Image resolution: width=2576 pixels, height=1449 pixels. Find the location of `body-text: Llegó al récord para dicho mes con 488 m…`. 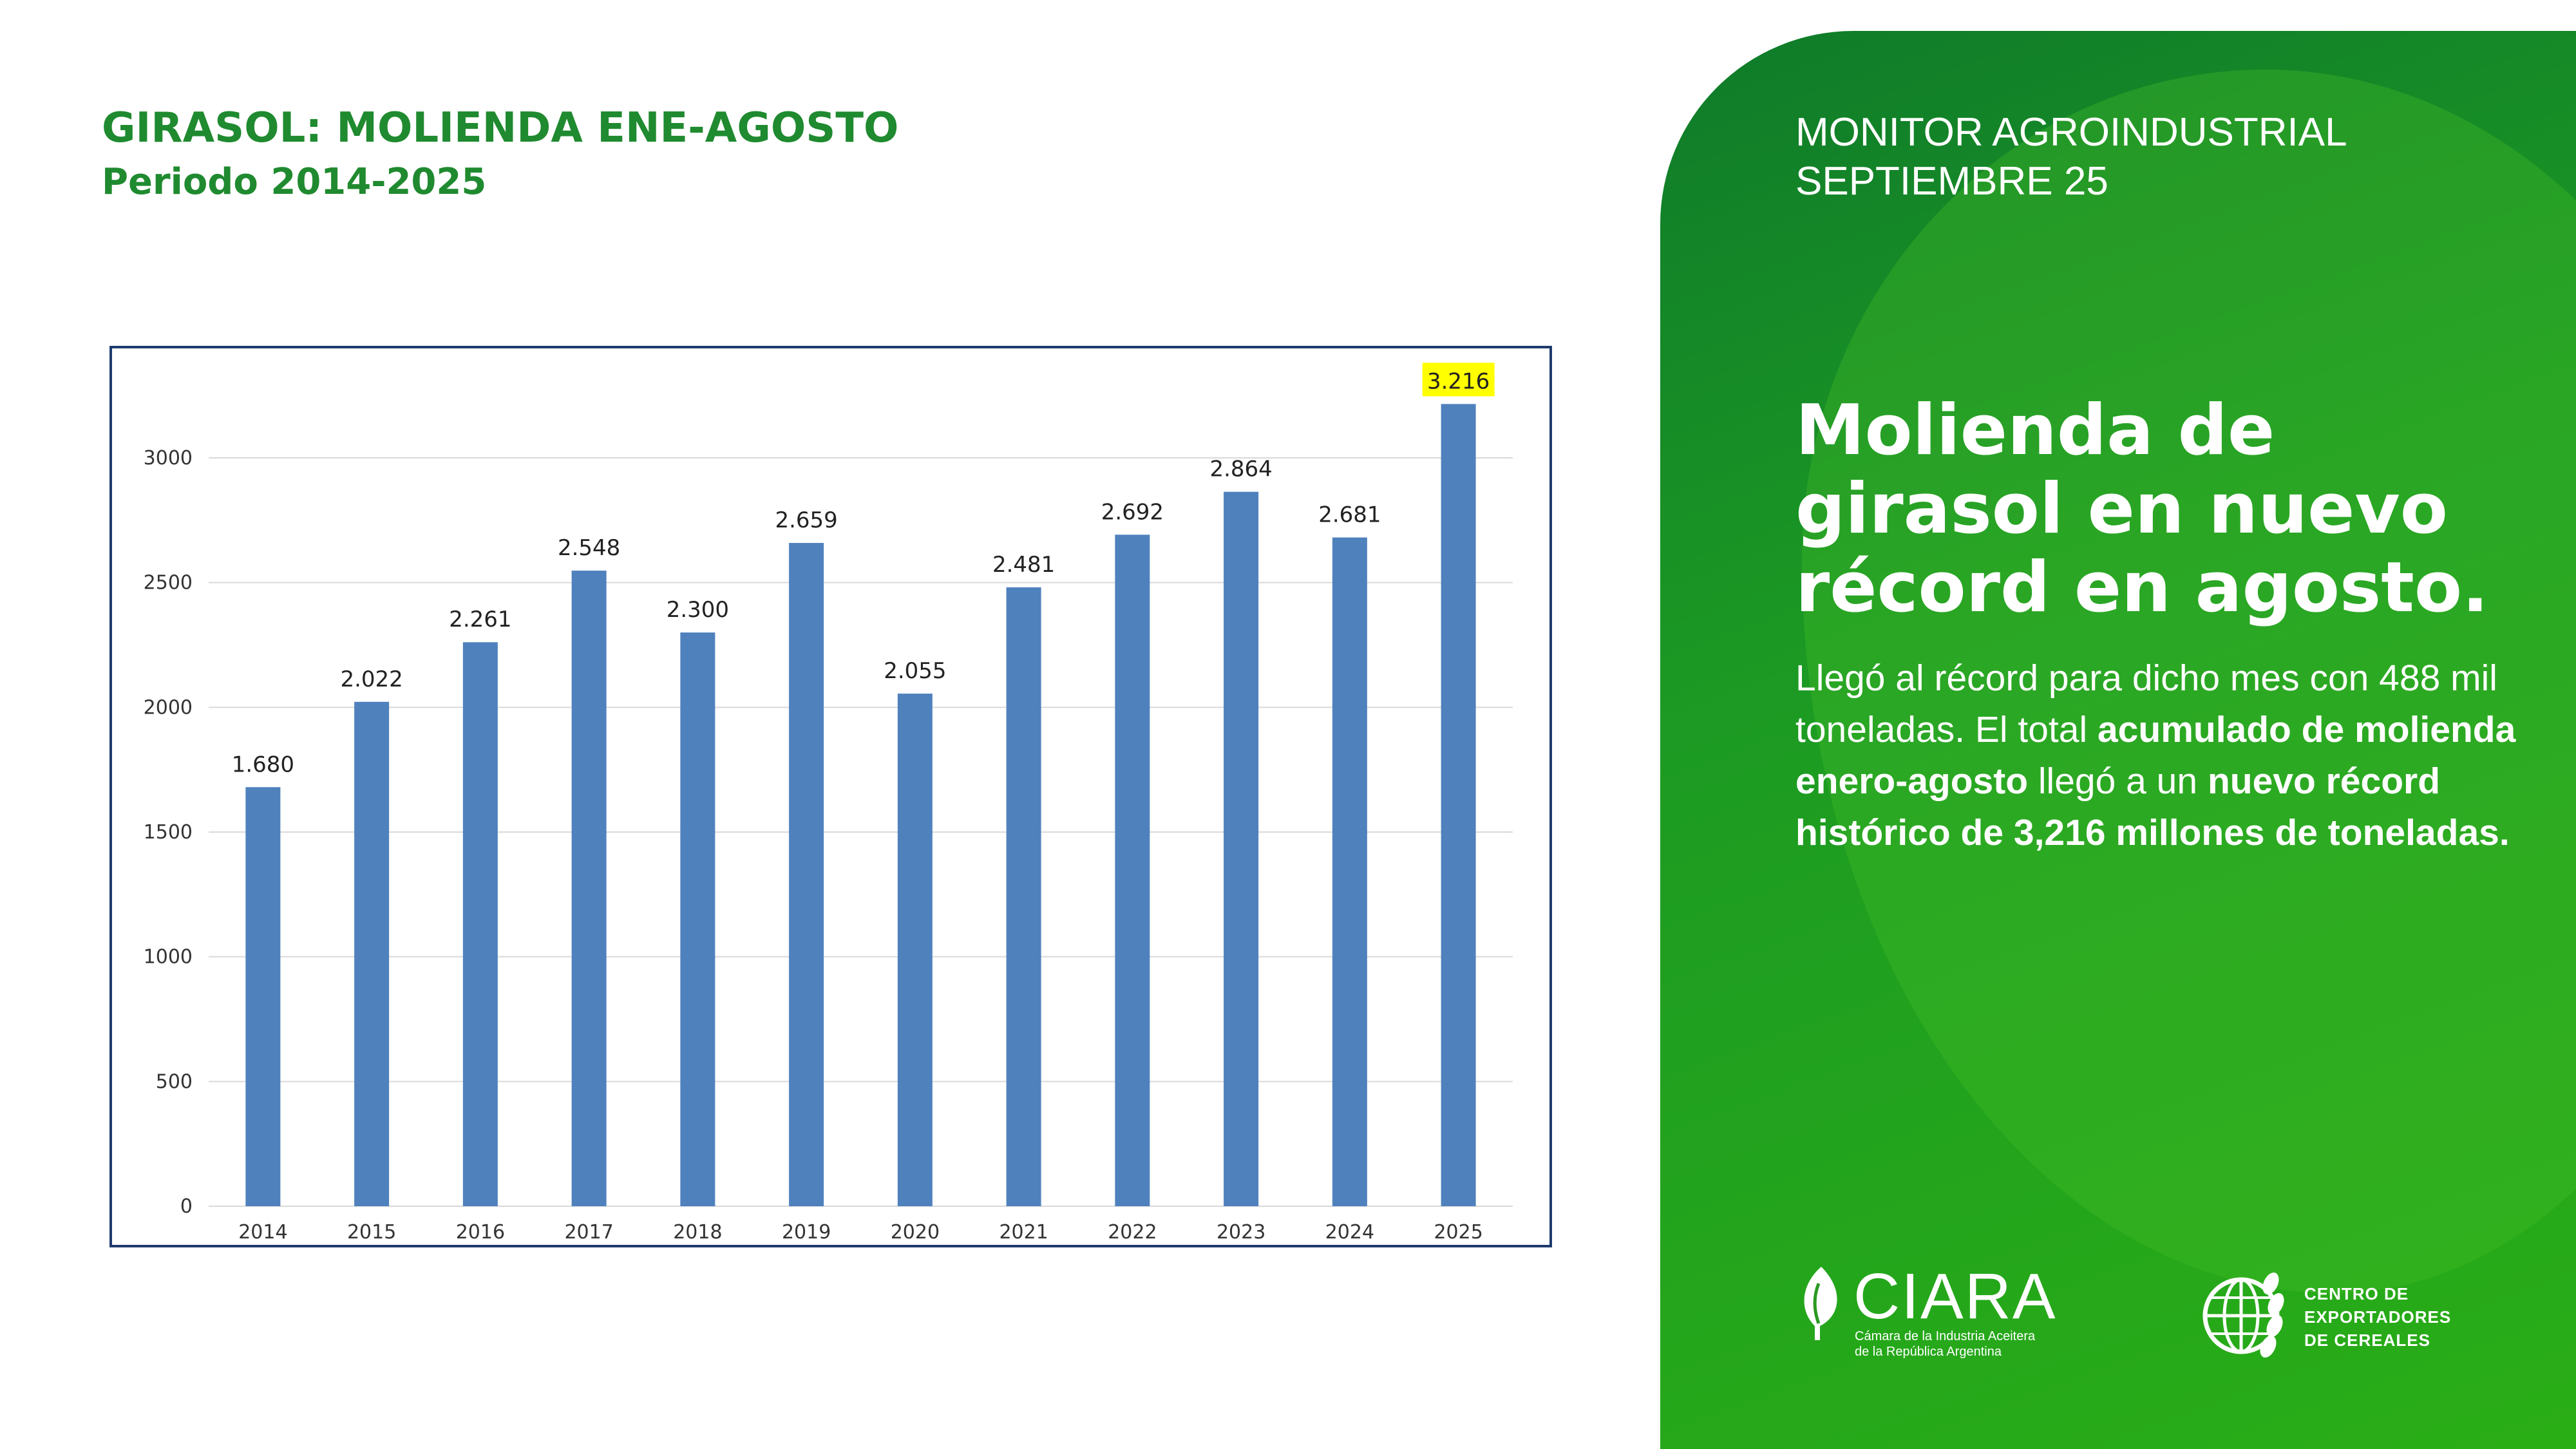

body-text: Llegó al récord para dicho mes con 488 m… is located at coordinates (2175, 755).